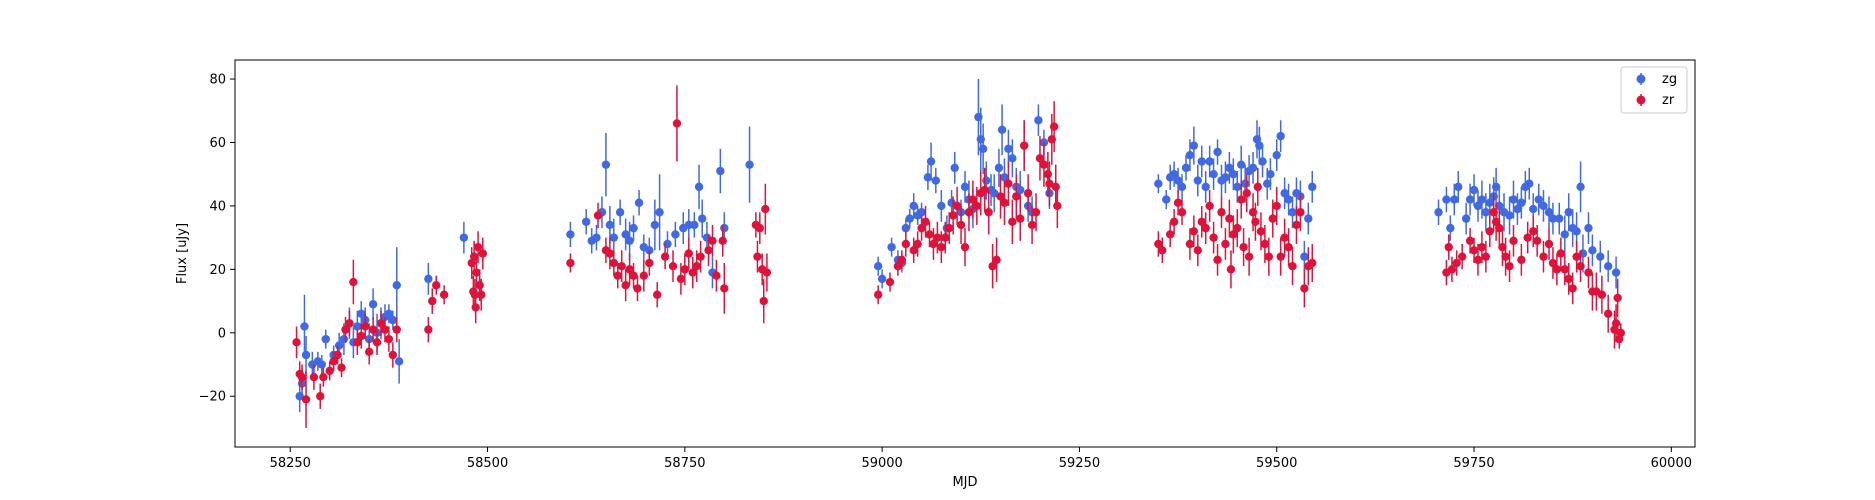 The width and height of the screenshot is (1875, 500). What do you see at coordinates (217, 239) in the screenshot?
I see `y-axis: −20 0 20 40 60 80` at bounding box center [217, 239].